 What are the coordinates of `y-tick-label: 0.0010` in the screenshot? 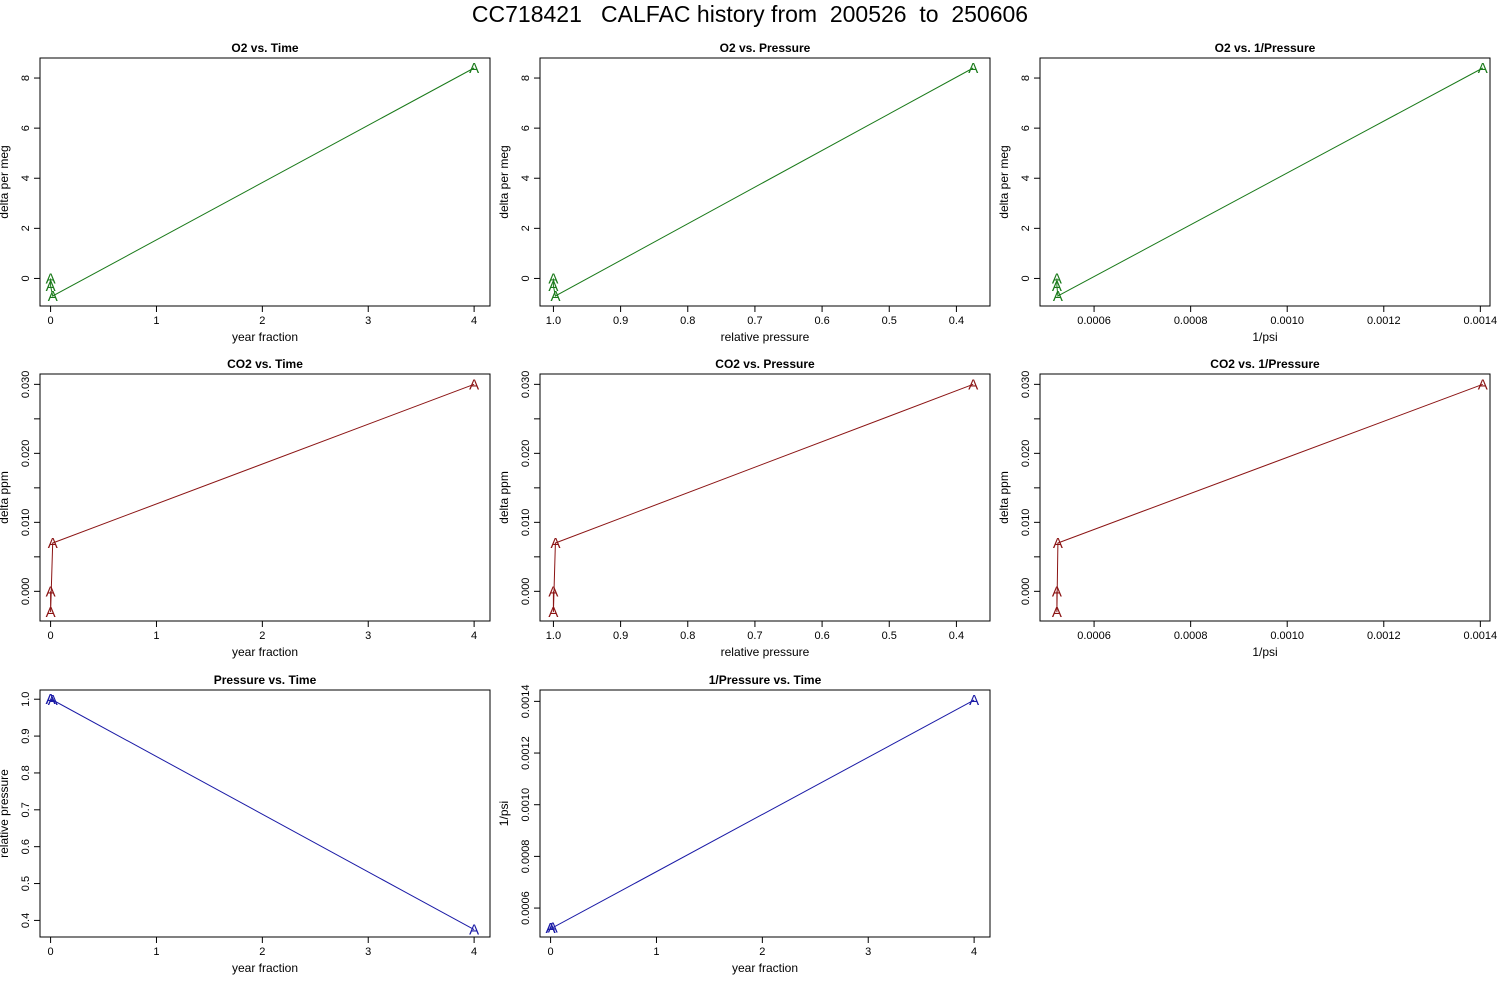 It's located at (526, 805).